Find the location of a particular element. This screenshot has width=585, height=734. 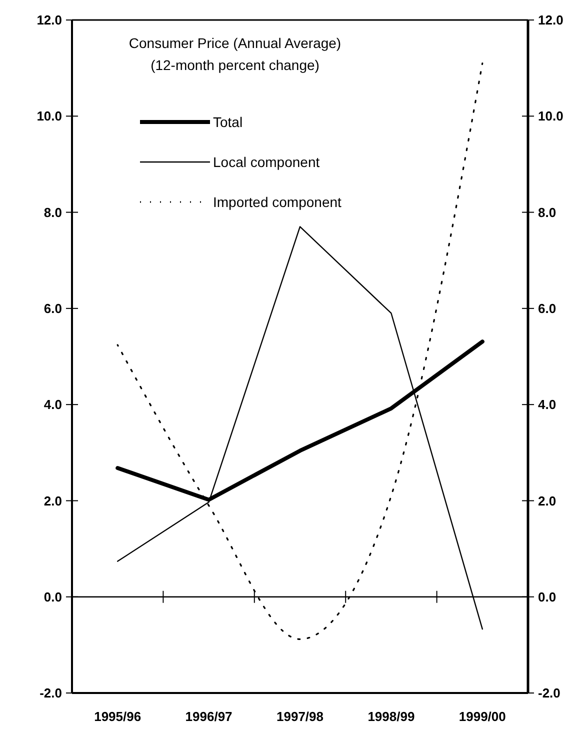

y2-tick-label: 8.0 is located at coordinates (547, 212).